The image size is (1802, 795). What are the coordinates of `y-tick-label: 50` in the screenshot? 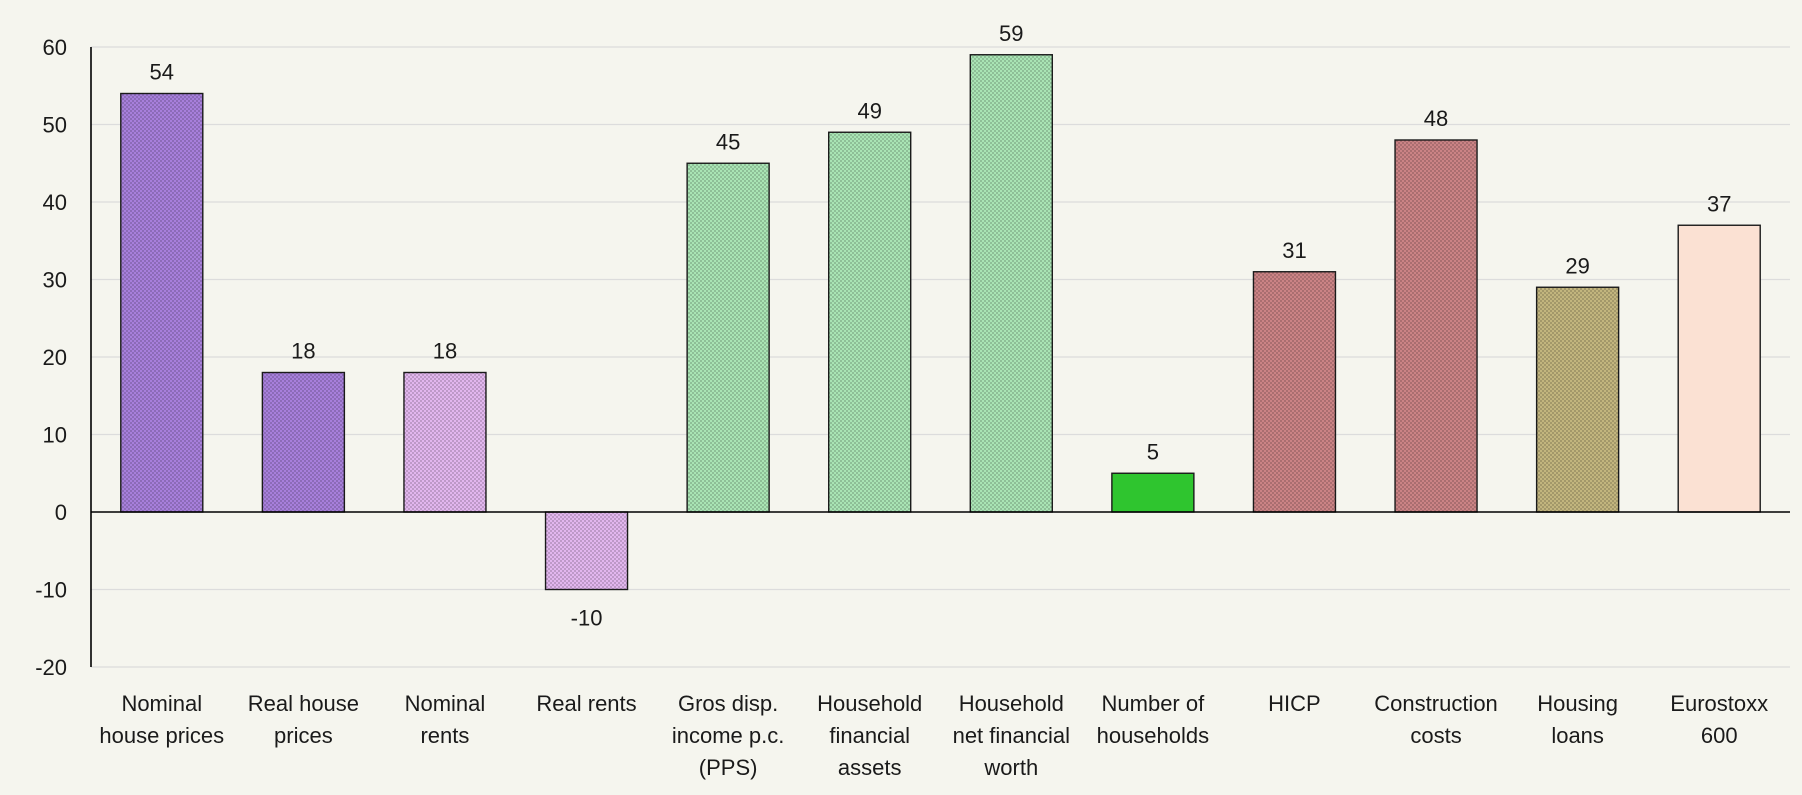 It's located at (55, 125).